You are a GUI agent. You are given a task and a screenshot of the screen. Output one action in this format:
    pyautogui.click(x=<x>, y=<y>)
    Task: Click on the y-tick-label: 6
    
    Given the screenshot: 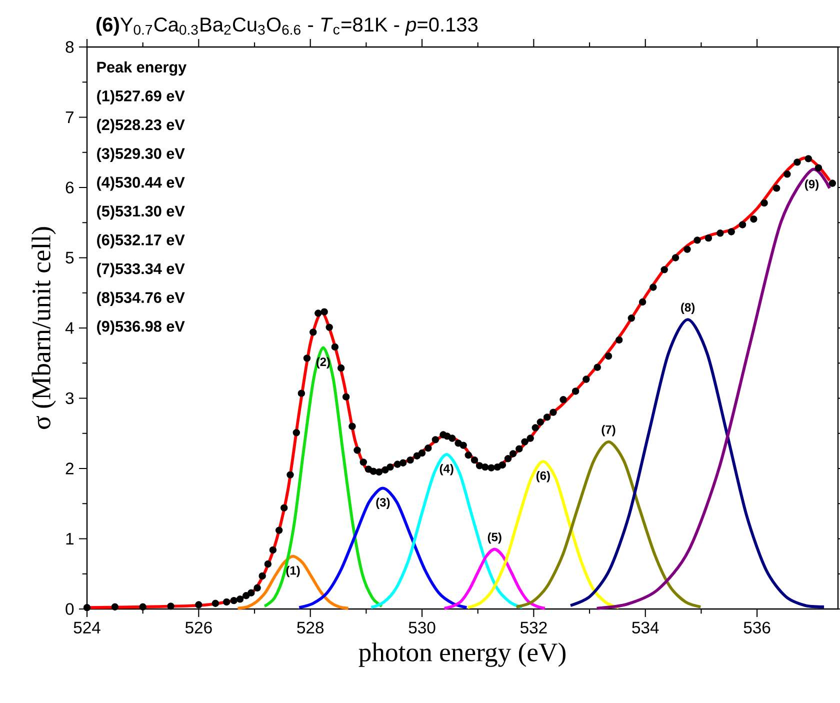 What is the action you would take?
    pyautogui.click(x=70, y=188)
    